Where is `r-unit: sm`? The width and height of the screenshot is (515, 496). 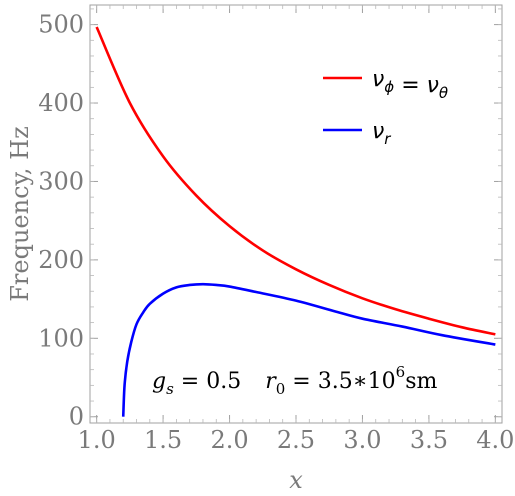 r-unit: sm is located at coordinates (421, 381).